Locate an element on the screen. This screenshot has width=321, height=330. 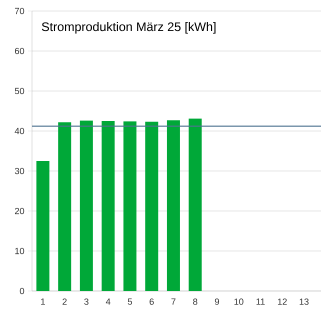
y-tick-label: 10 is located at coordinates (19, 251).